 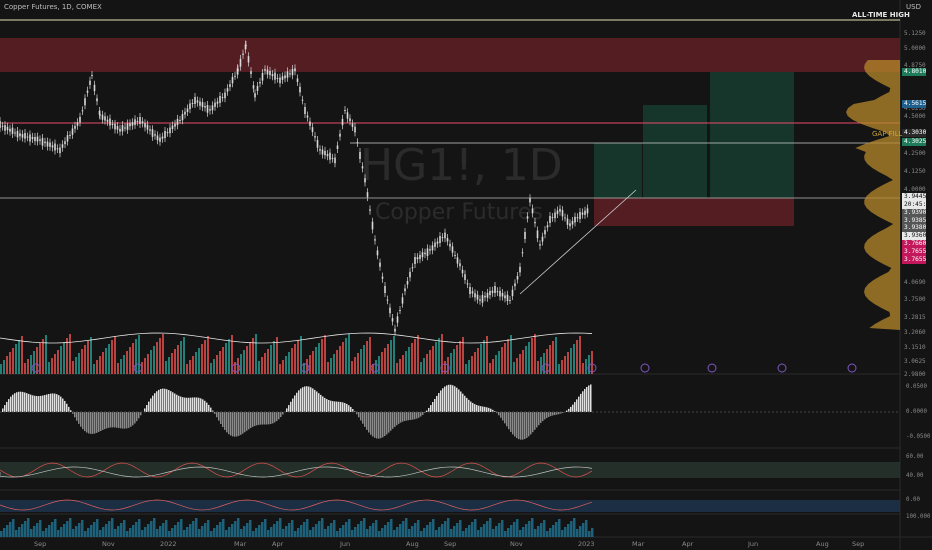 What do you see at coordinates (914, 260) in the screenshot?
I see `price-tag: 3.7655` at bounding box center [914, 260].